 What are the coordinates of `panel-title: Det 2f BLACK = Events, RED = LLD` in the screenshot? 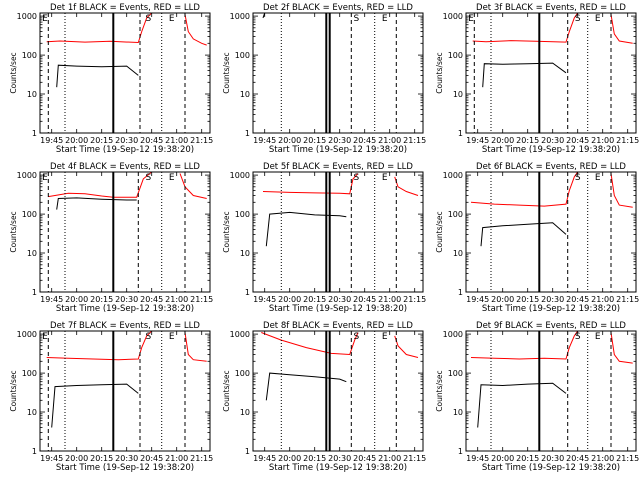 It's located at (338, 8).